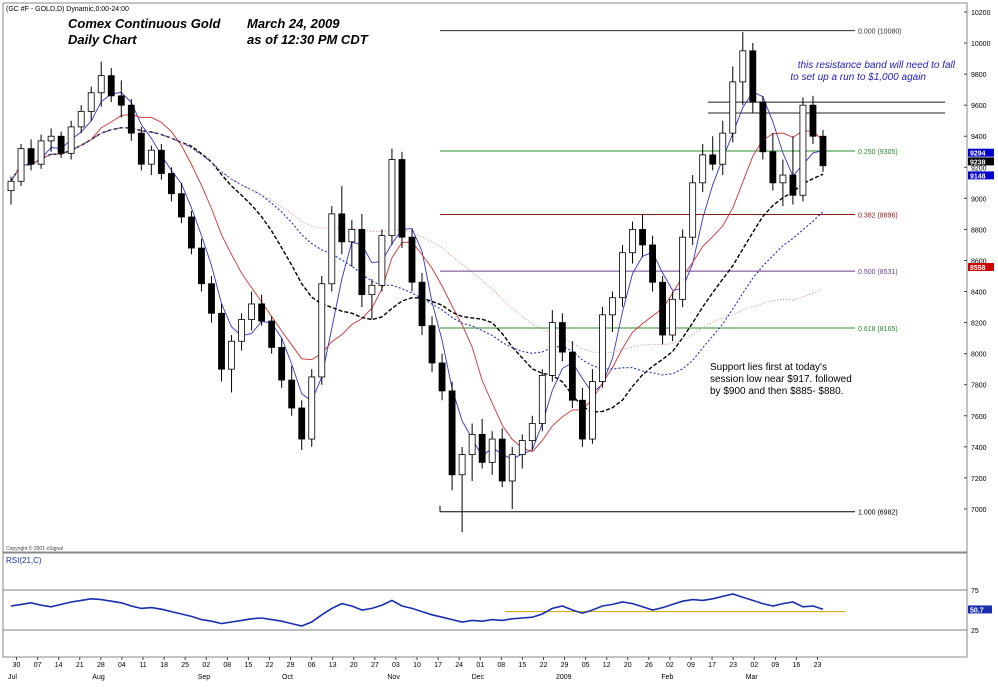 Image resolution: width=998 pixels, height=689 pixels. What do you see at coordinates (459, 665) in the screenshot?
I see `date-tick-label: 24` at bounding box center [459, 665].